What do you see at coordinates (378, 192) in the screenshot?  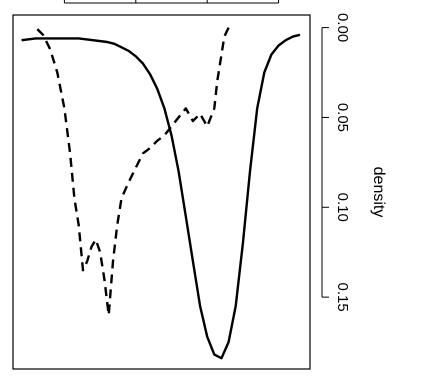 I see `y-axis-title: density` at bounding box center [378, 192].